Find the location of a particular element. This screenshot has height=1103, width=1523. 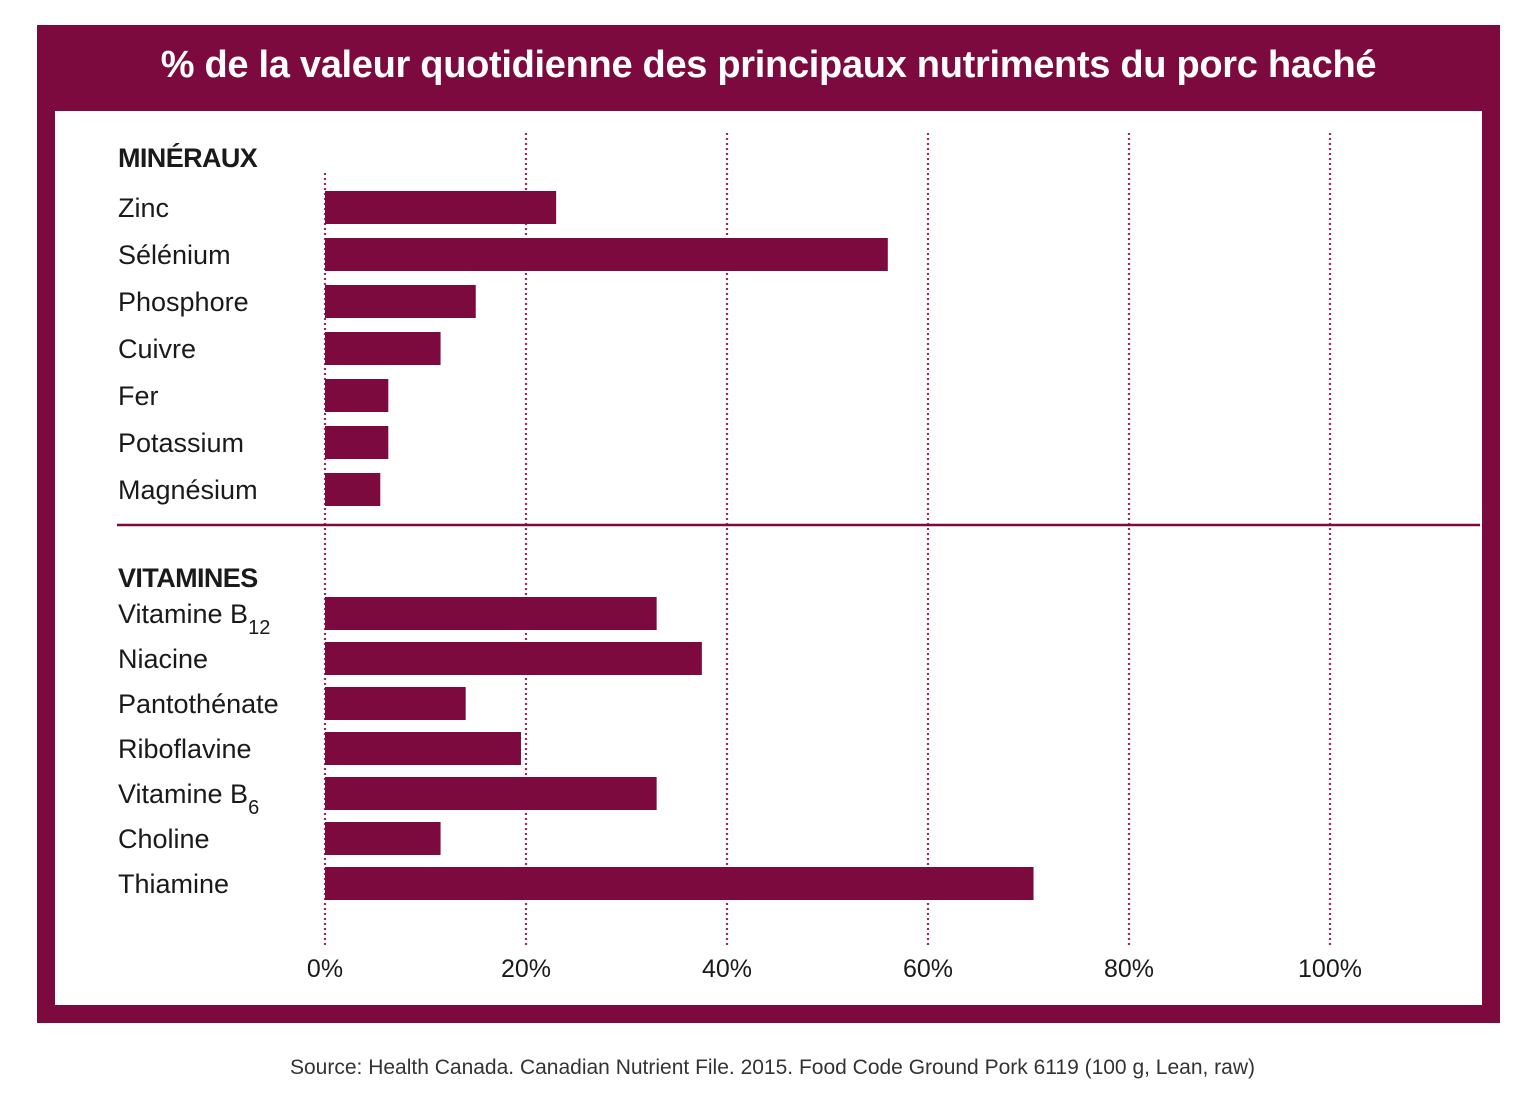

category-label-0-3: Cuivre is located at coordinates (157, 349).